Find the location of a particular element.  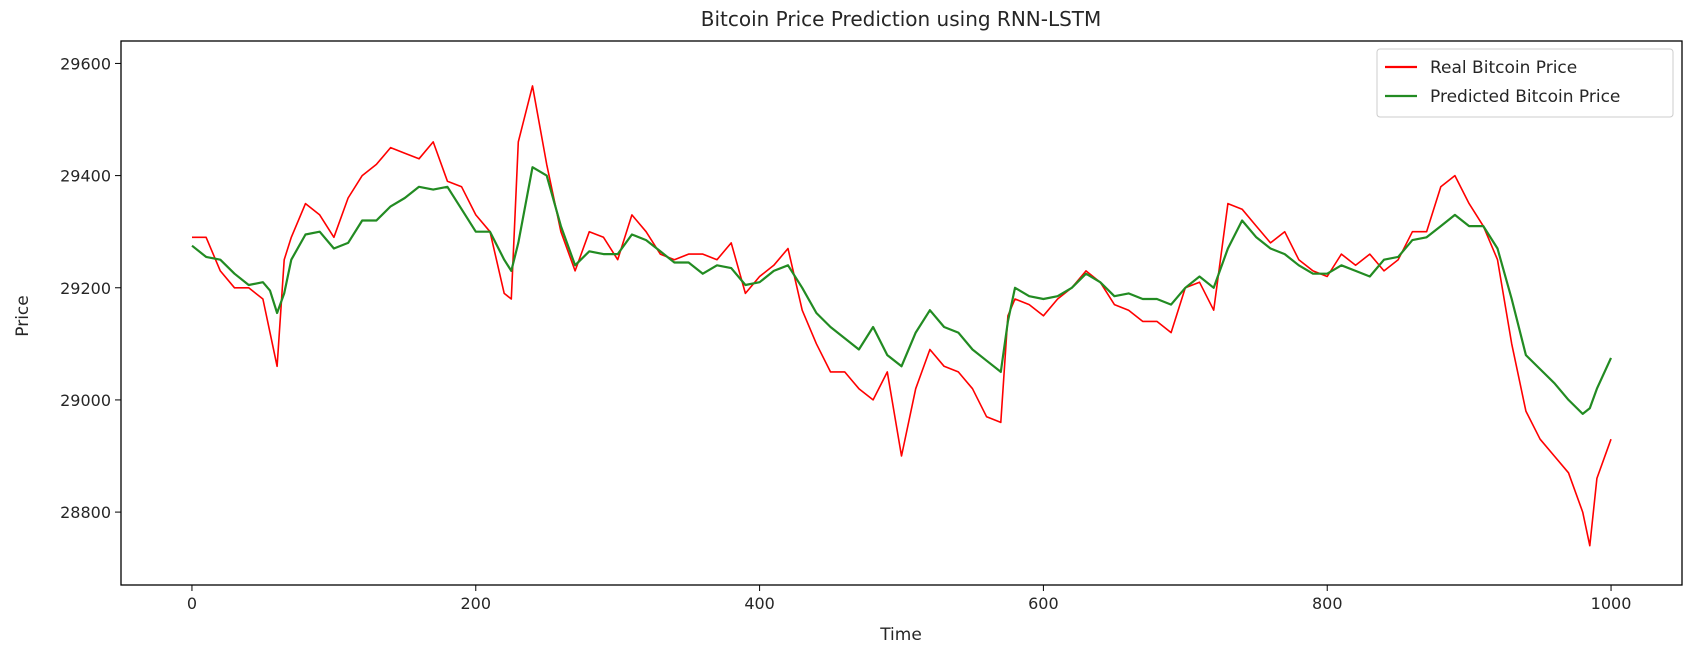

legend-label-2: Predicted Bitcoin Price is located at coordinates (1525, 97).